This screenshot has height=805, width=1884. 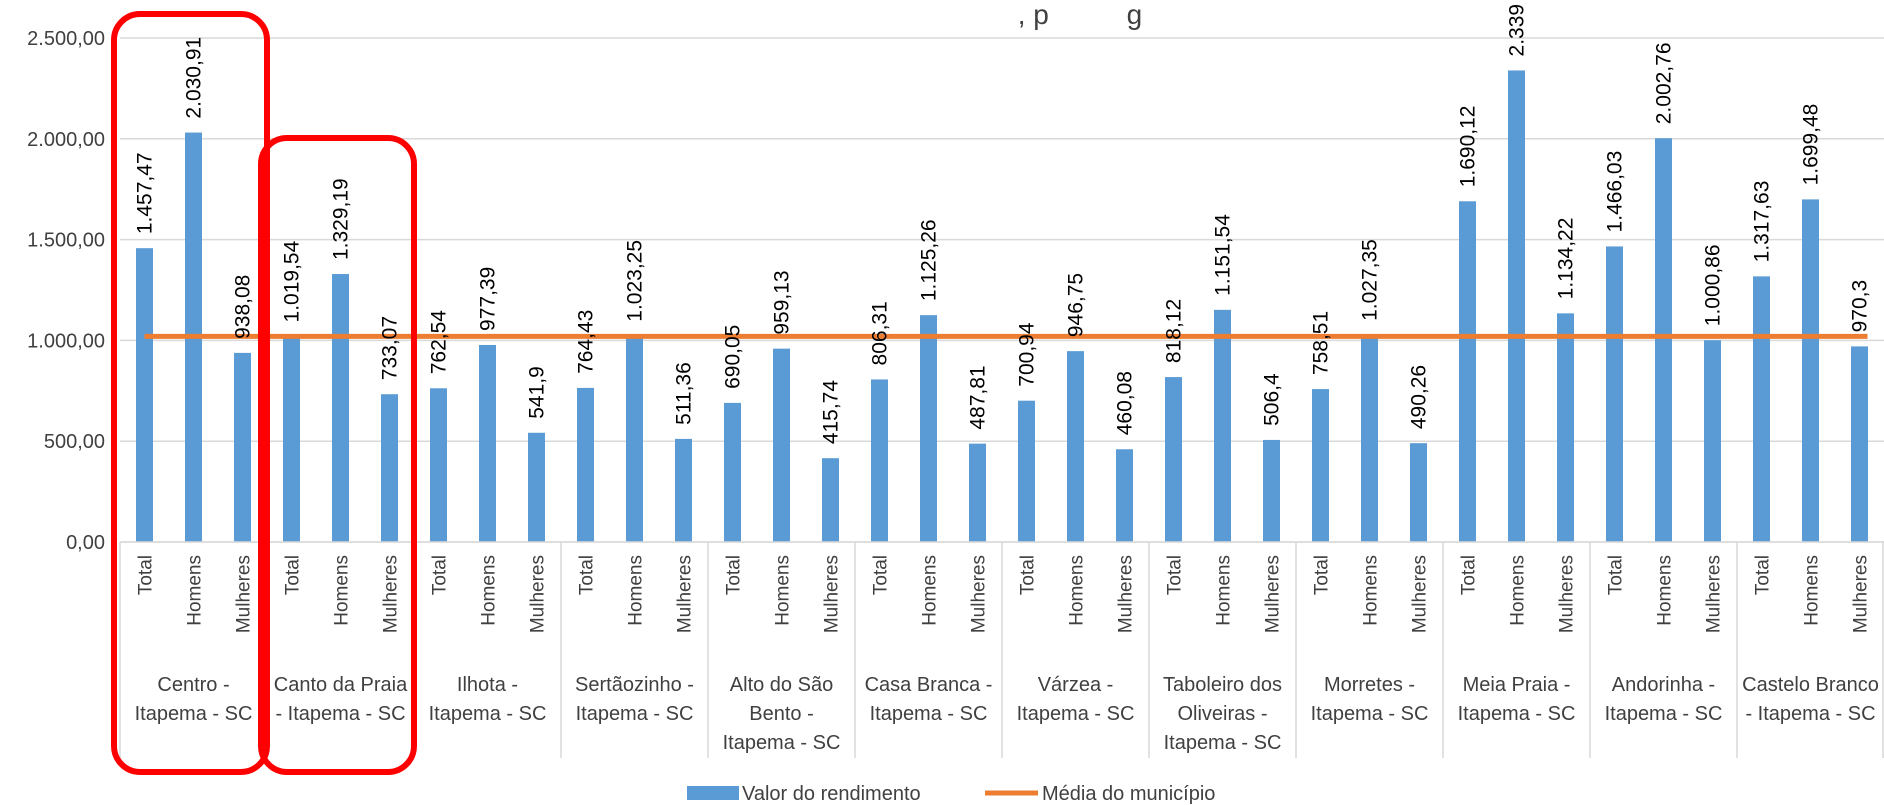 I want to click on x-group-label: Andorinha -, so click(x=1663, y=685).